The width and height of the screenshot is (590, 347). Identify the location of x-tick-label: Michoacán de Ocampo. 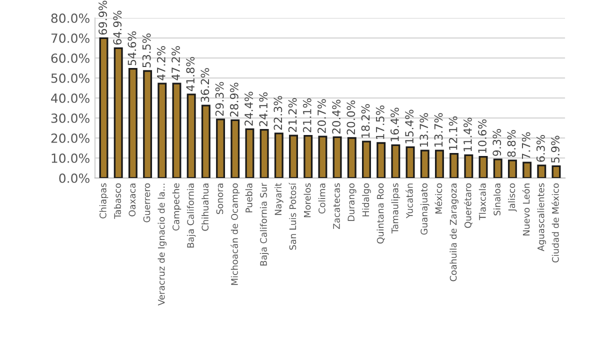
(235, 234).